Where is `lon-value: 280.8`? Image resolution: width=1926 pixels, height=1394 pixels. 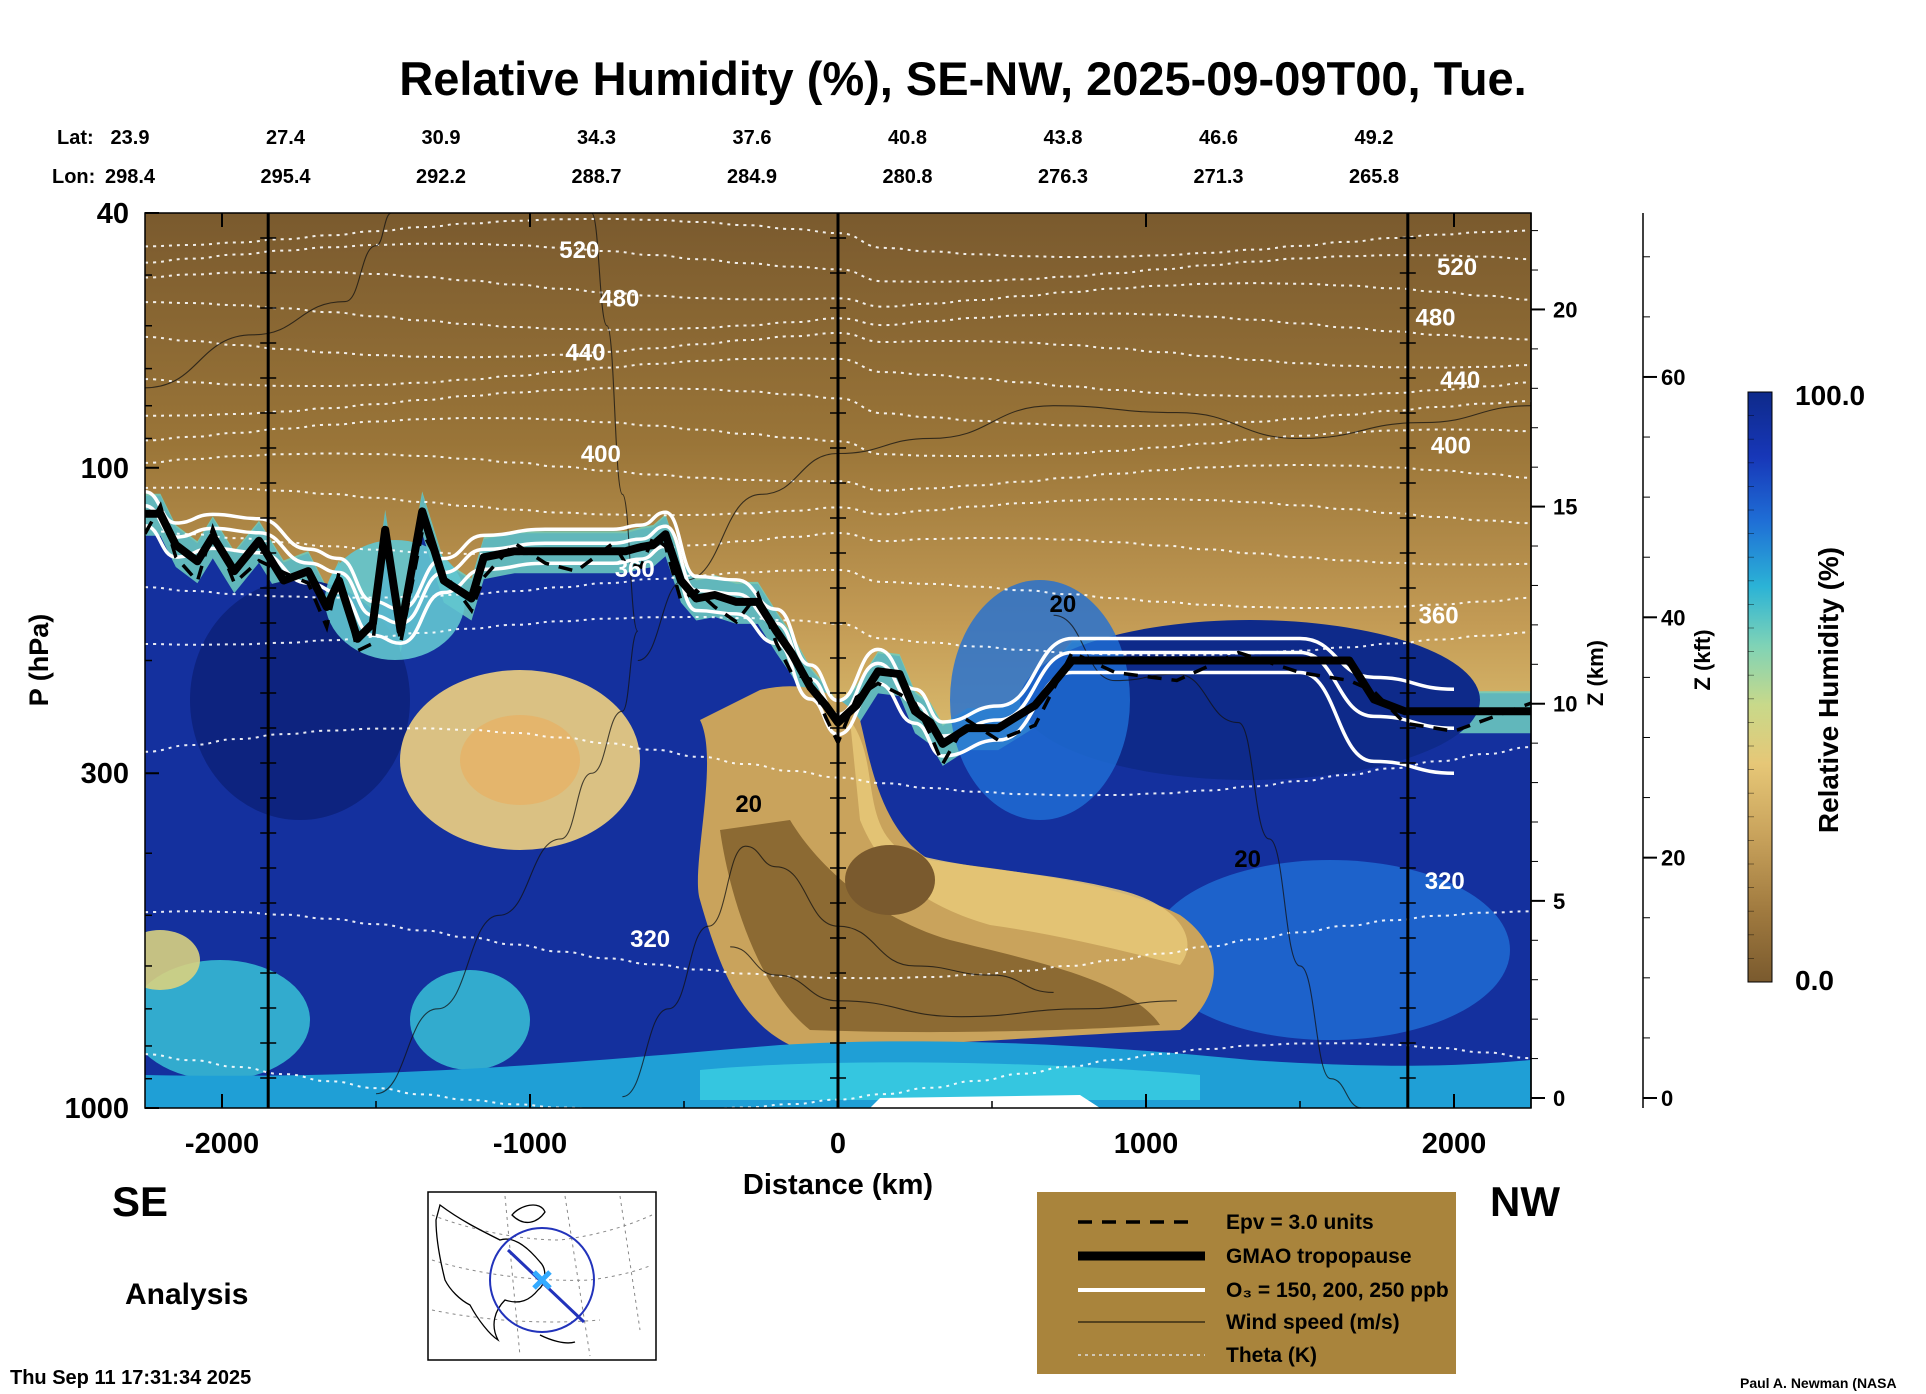
lon-value: 280.8 is located at coordinates (907, 177).